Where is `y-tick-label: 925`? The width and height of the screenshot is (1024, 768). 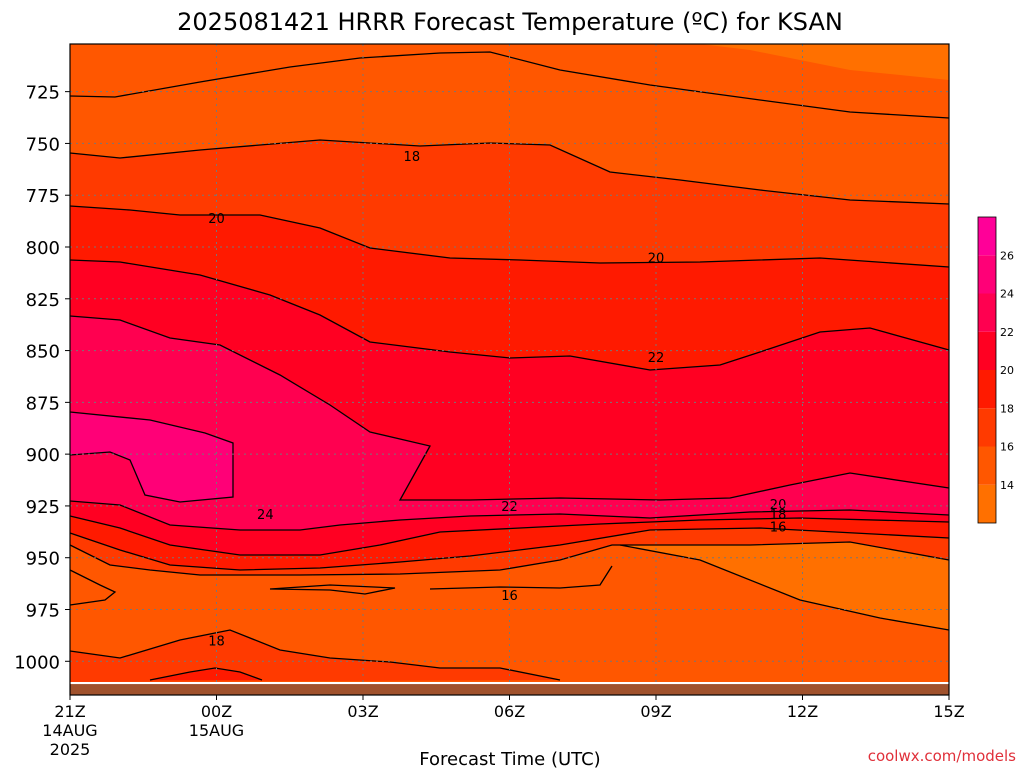
y-tick-label: 925 is located at coordinates (43, 507).